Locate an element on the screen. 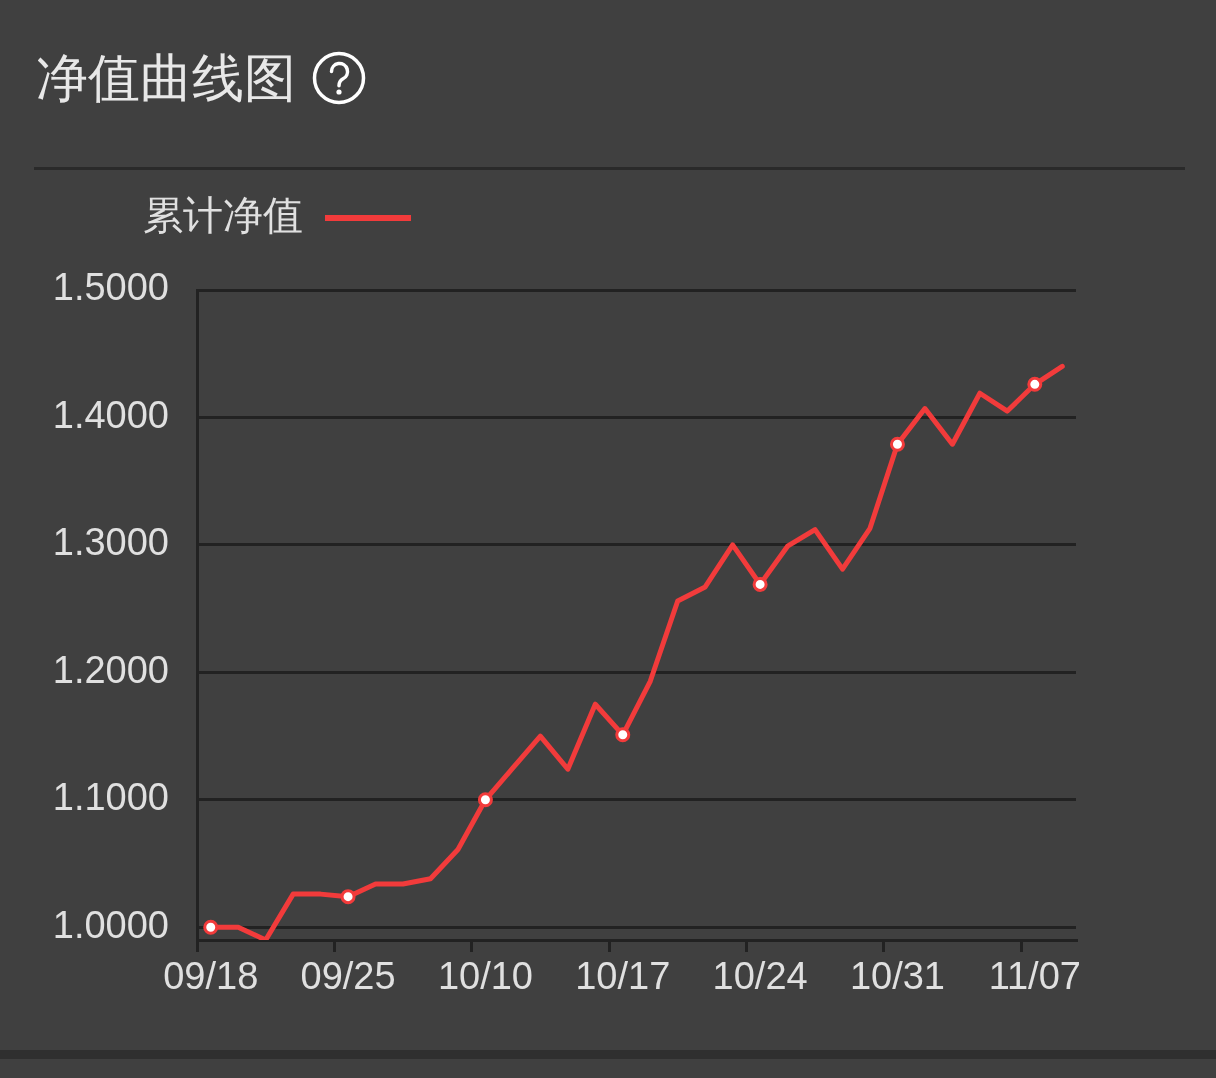 Image resolution: width=1216 pixels, height=1078 pixels. y-tick-label: 1.1000 is located at coordinates (110, 797).